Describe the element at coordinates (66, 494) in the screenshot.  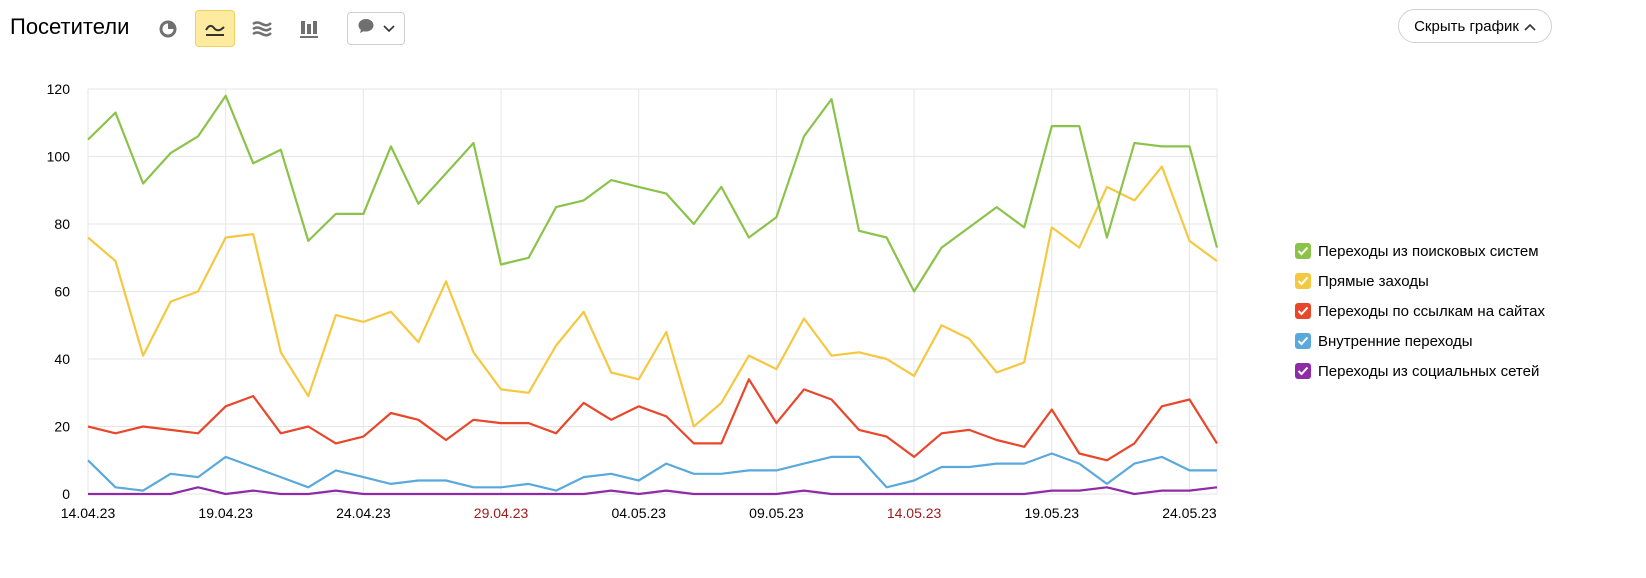
I see `y-tick-label: 0` at that location.